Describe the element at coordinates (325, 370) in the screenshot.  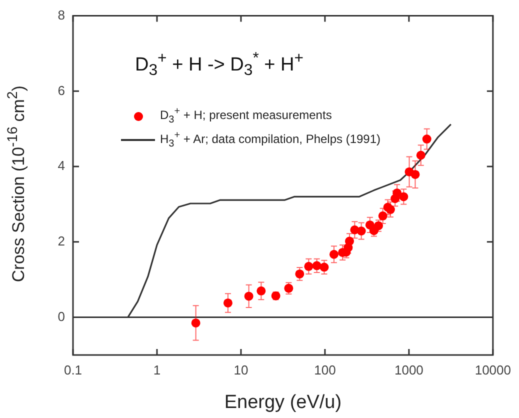
I see `x-tick-label: 100` at that location.